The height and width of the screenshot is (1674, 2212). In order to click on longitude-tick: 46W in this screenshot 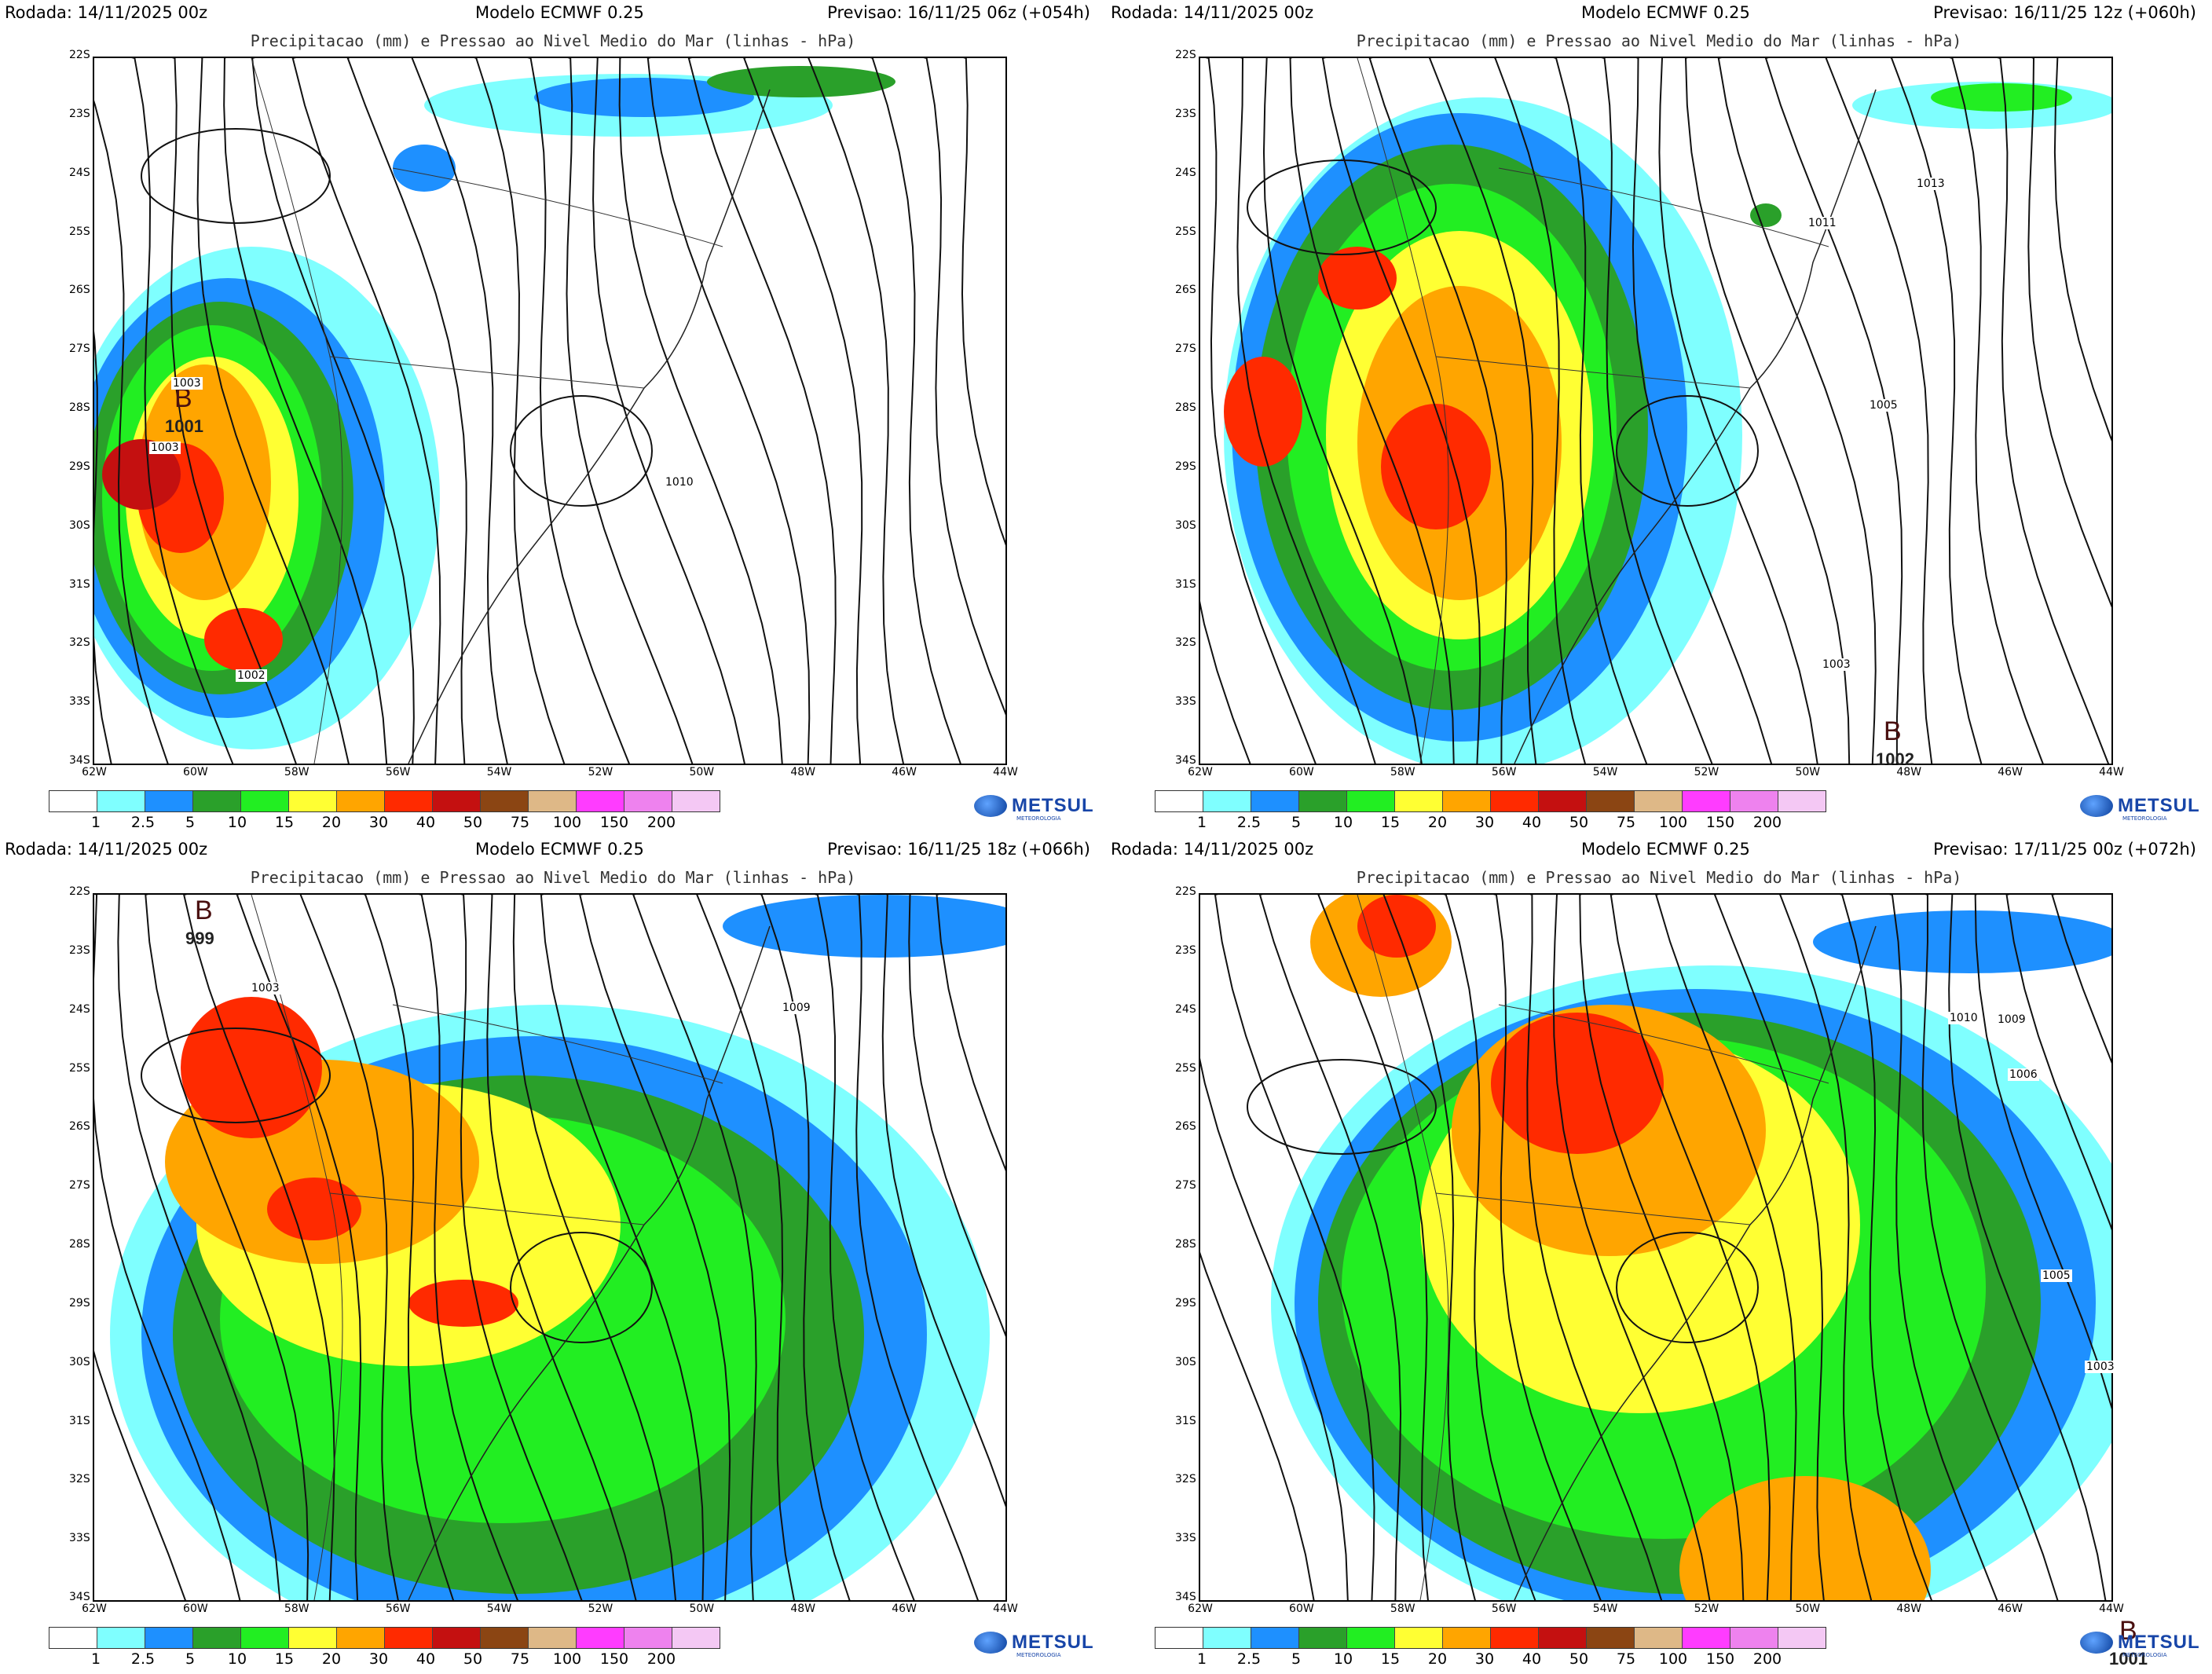, I will do `click(904, 1609)`.